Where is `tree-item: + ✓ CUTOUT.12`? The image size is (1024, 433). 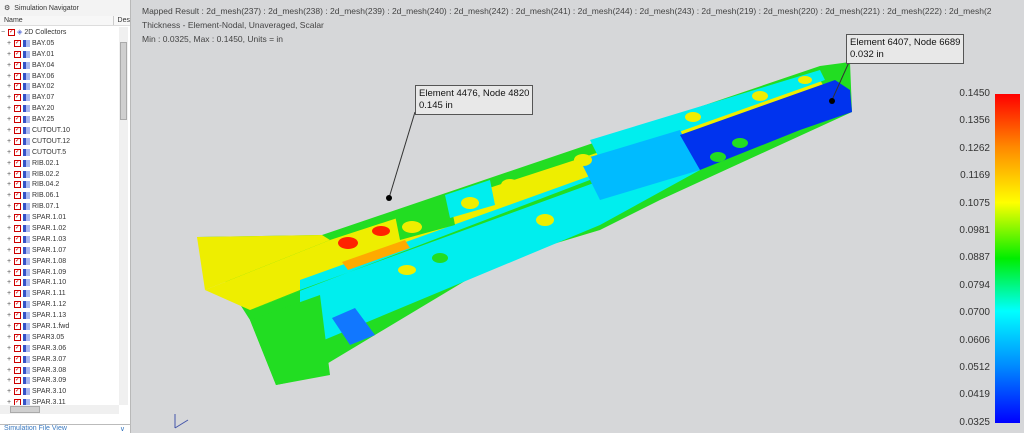
tree-item: + ✓ CUTOUT.12 is located at coordinates (38, 141).